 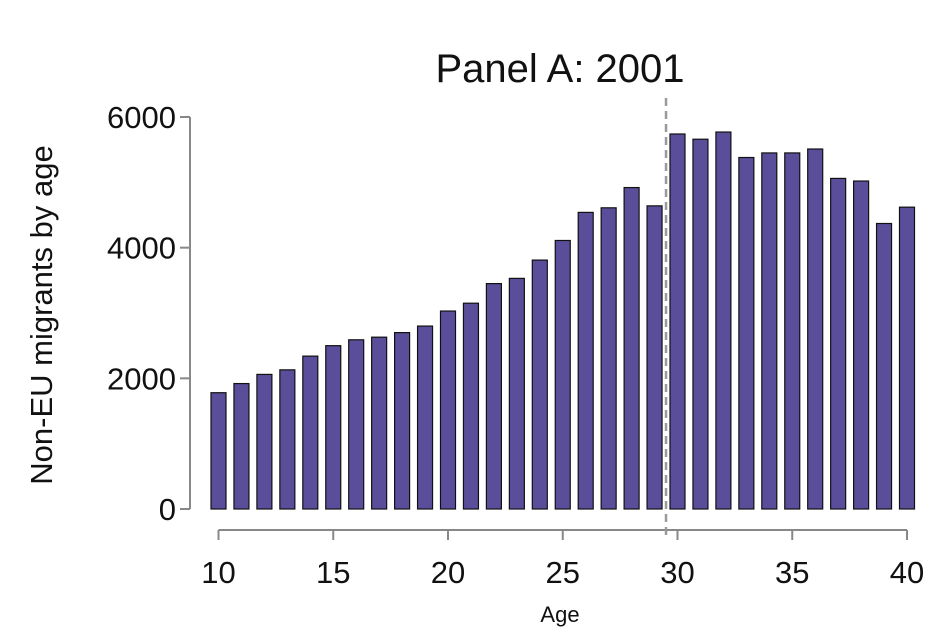 What do you see at coordinates (448, 572) in the screenshot?
I see `x-tick-label: 20` at bounding box center [448, 572].